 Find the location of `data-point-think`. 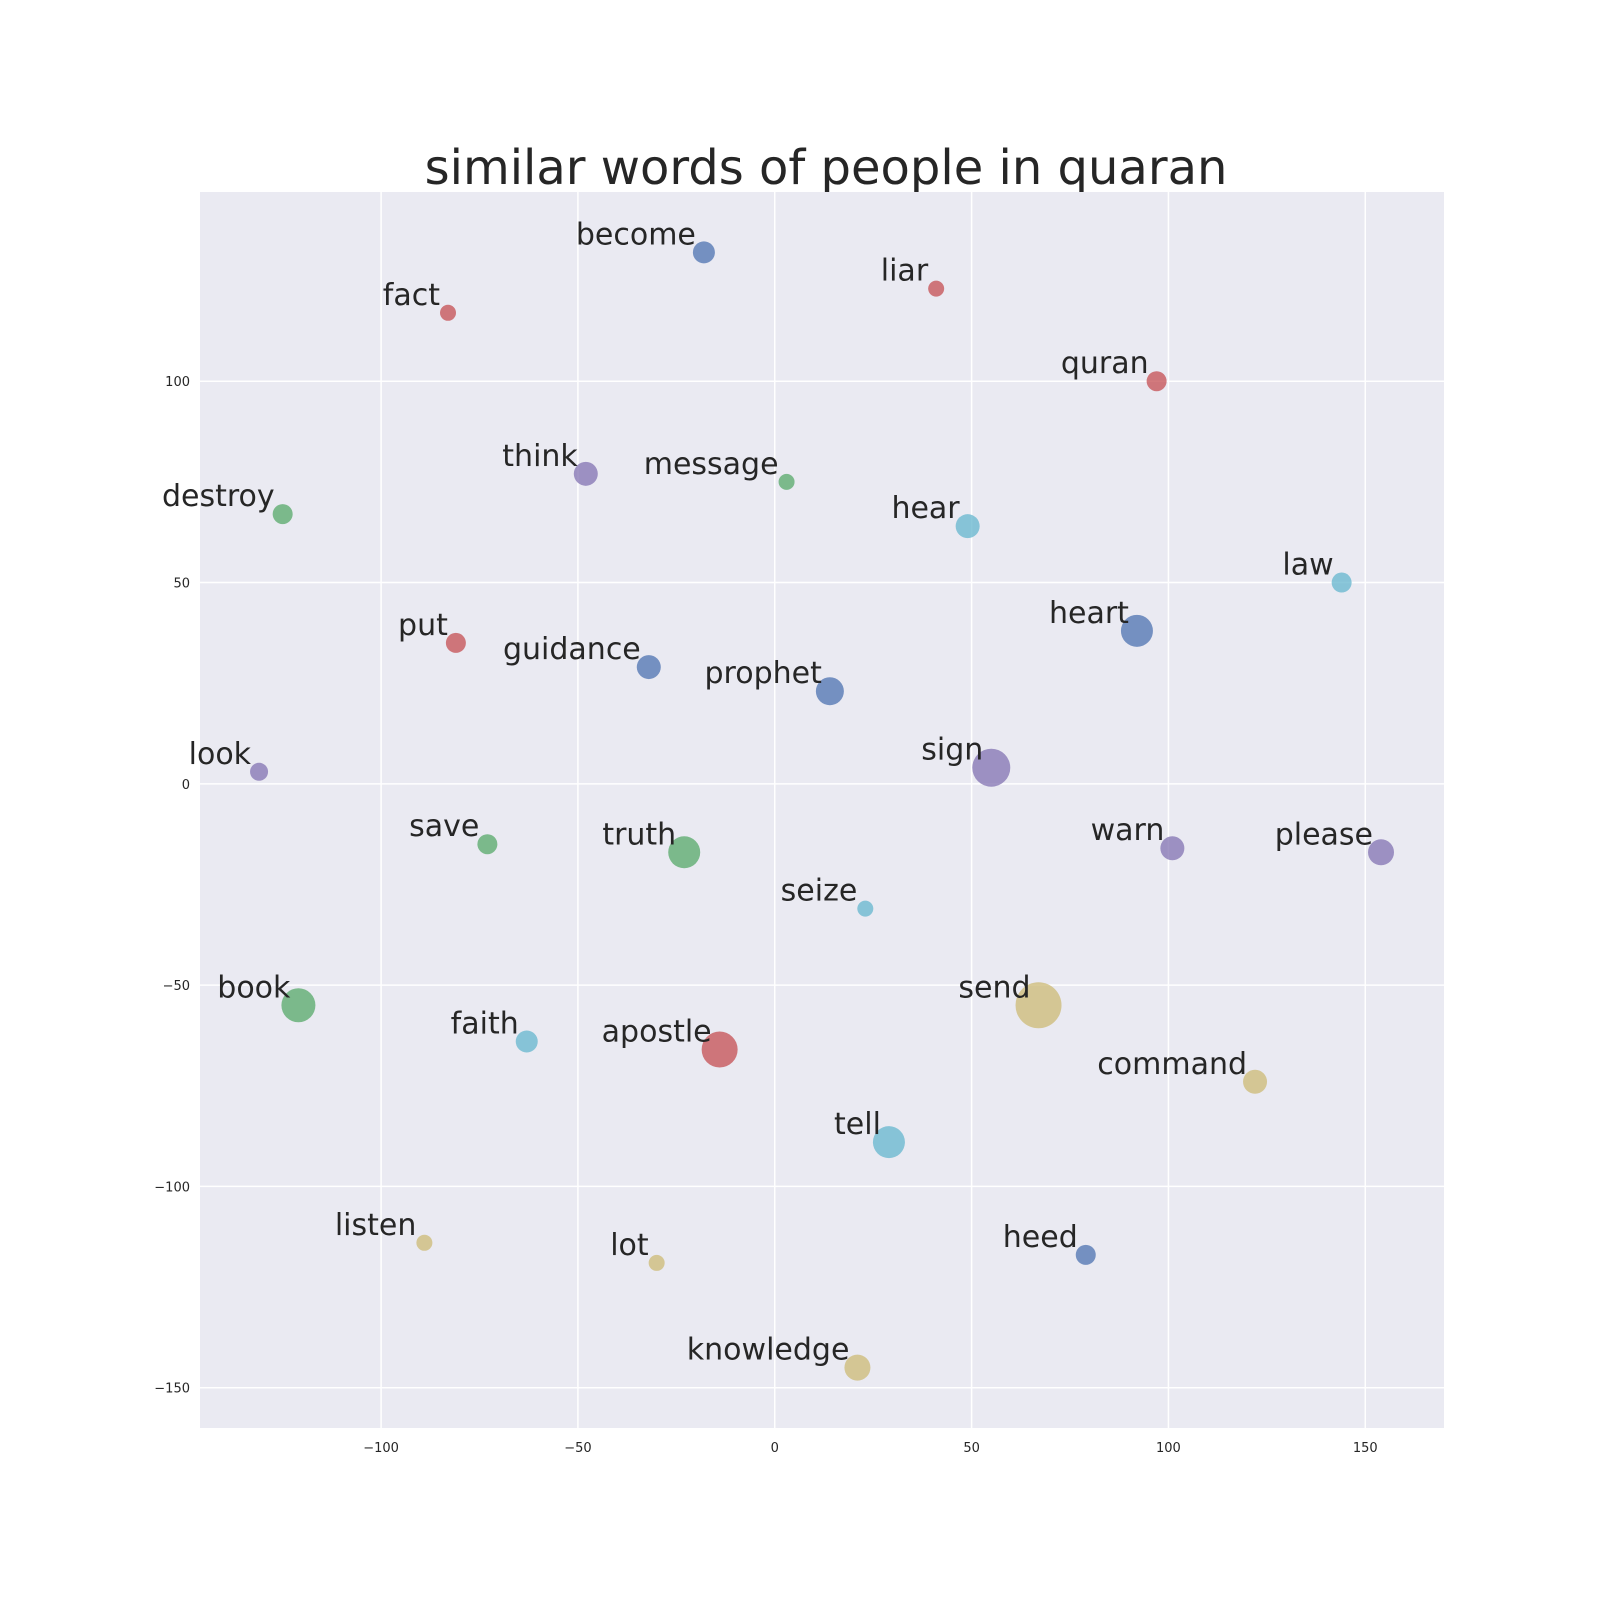

data-point-think is located at coordinates (585, 473).